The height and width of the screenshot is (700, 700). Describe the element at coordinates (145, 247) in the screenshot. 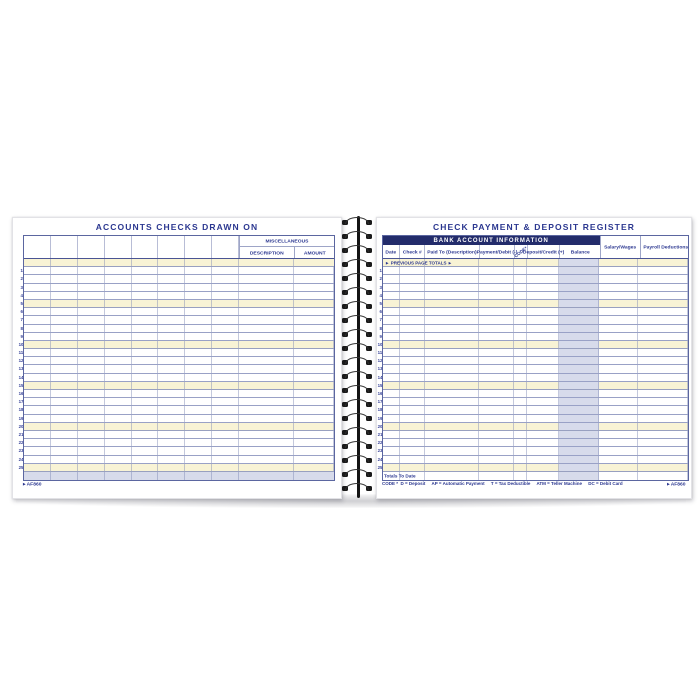

I see `blank-column-header` at that location.